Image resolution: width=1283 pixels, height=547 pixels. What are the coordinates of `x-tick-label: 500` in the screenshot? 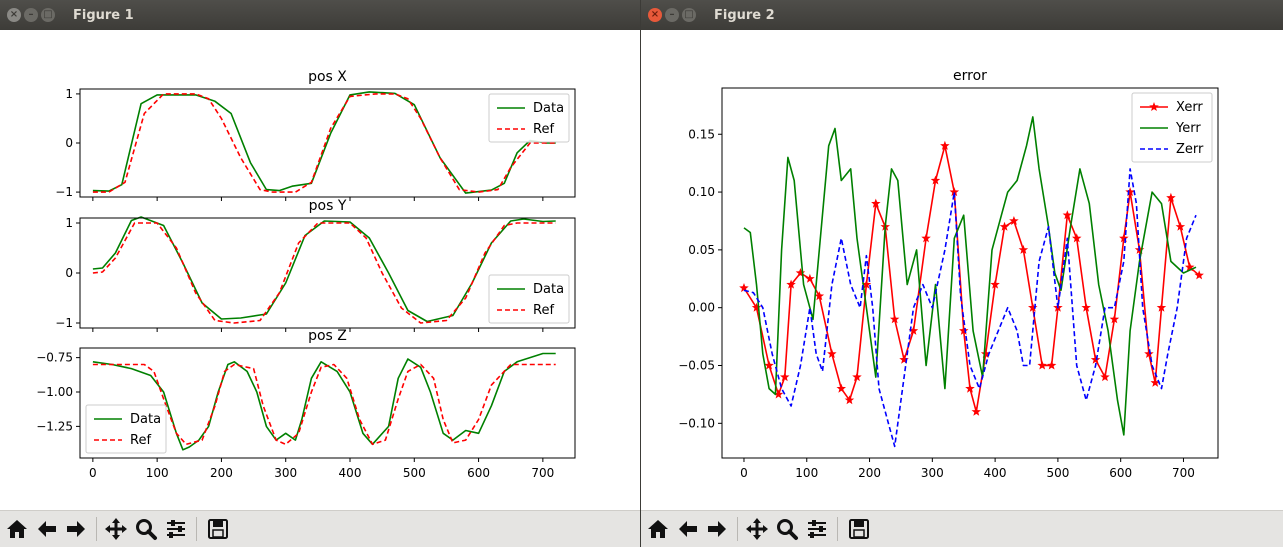 It's located at (414, 473).